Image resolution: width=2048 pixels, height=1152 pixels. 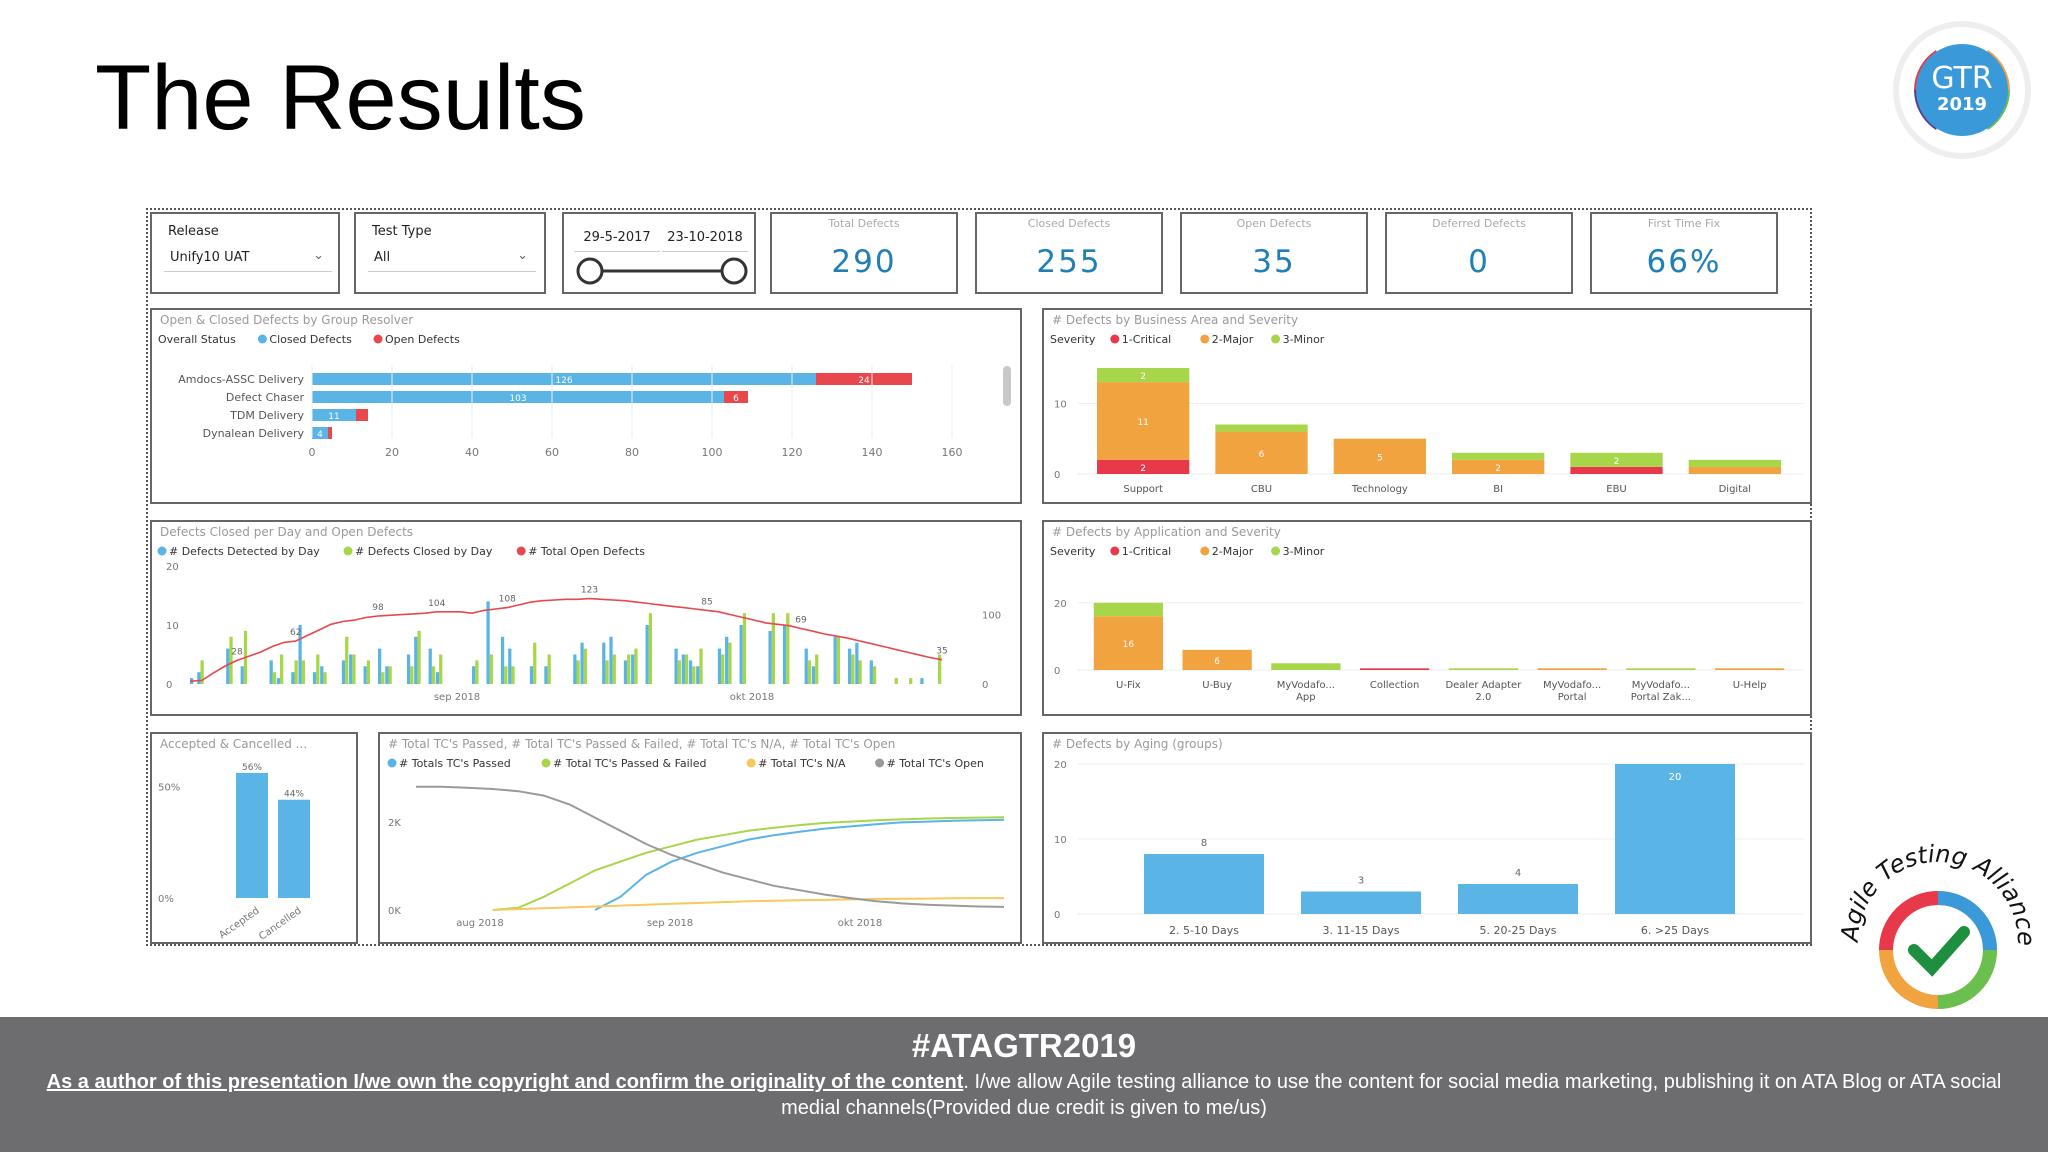 What do you see at coordinates (662, 271) in the screenshot?
I see `date-slider` at bounding box center [662, 271].